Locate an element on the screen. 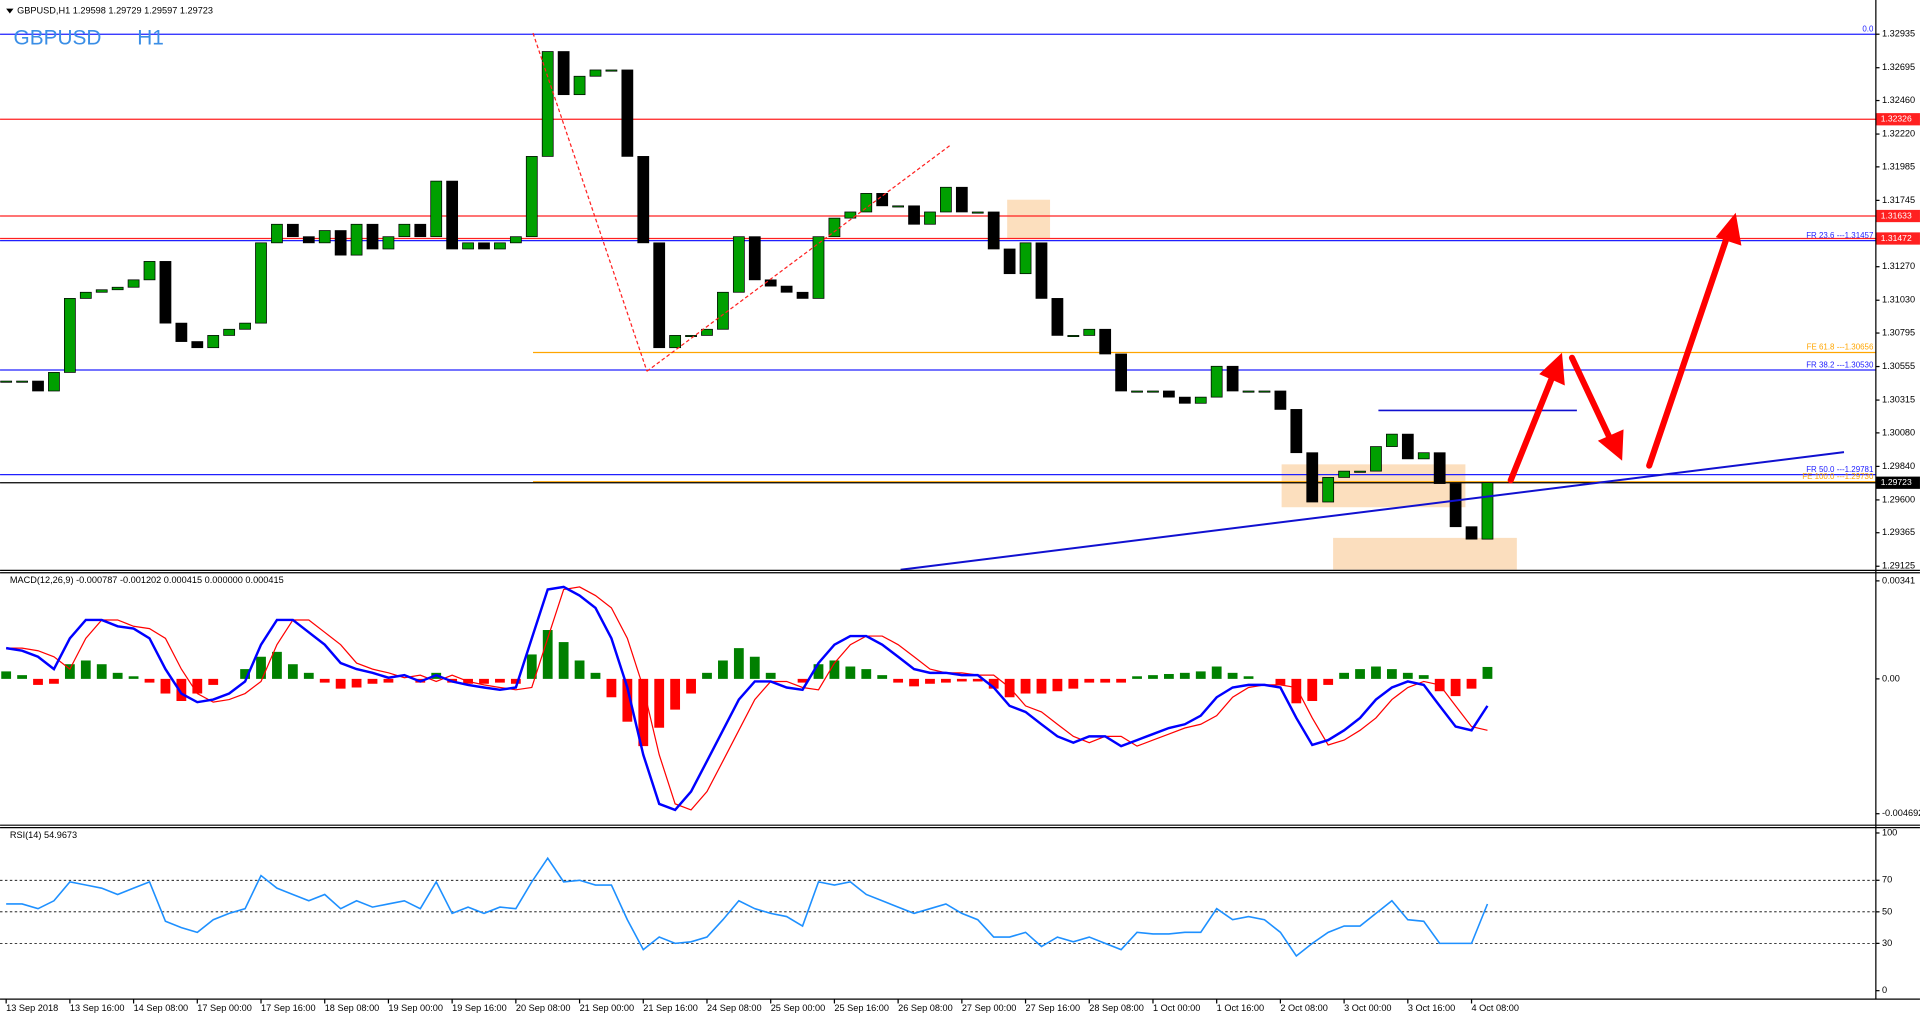  x-tick-label: 20 Sep 08:00 is located at coordinates (543, 1008).